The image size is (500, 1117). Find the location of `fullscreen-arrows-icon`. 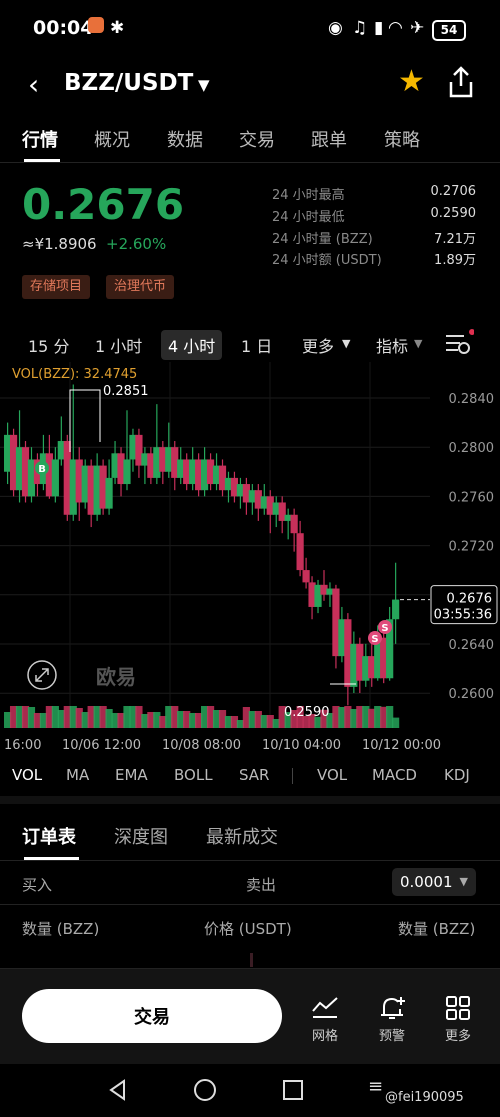

fullscreen-arrows-icon is located at coordinates (42, 675).